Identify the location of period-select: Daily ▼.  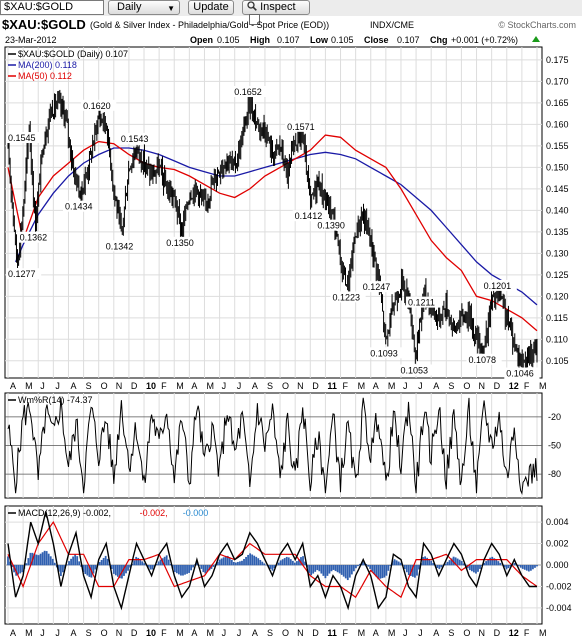
(144, 7).